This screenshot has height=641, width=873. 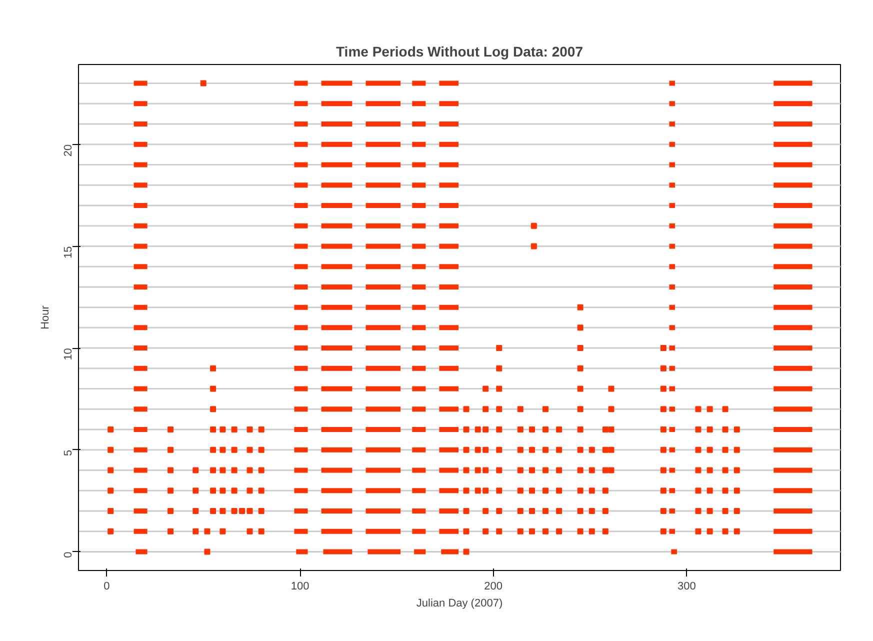 I want to click on y-tick-label: 5, so click(x=68, y=453).